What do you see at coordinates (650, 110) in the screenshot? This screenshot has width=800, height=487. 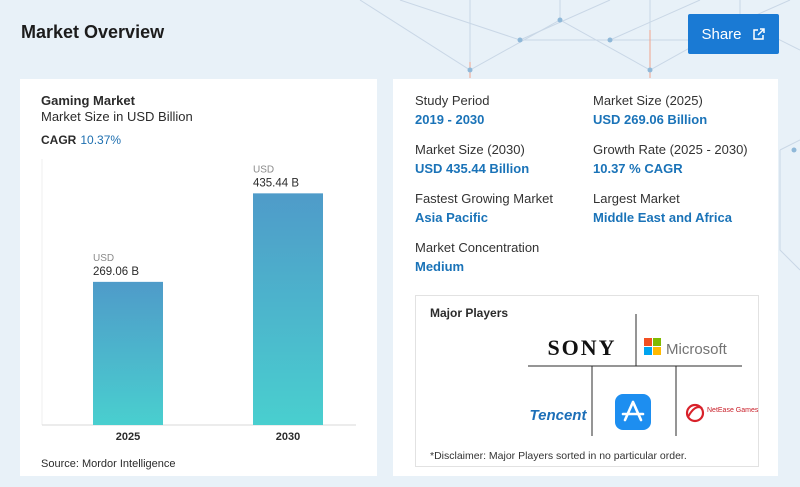 I see `stat-market-size-2025: Market Size (2025) USD 269.06 Billion` at bounding box center [650, 110].